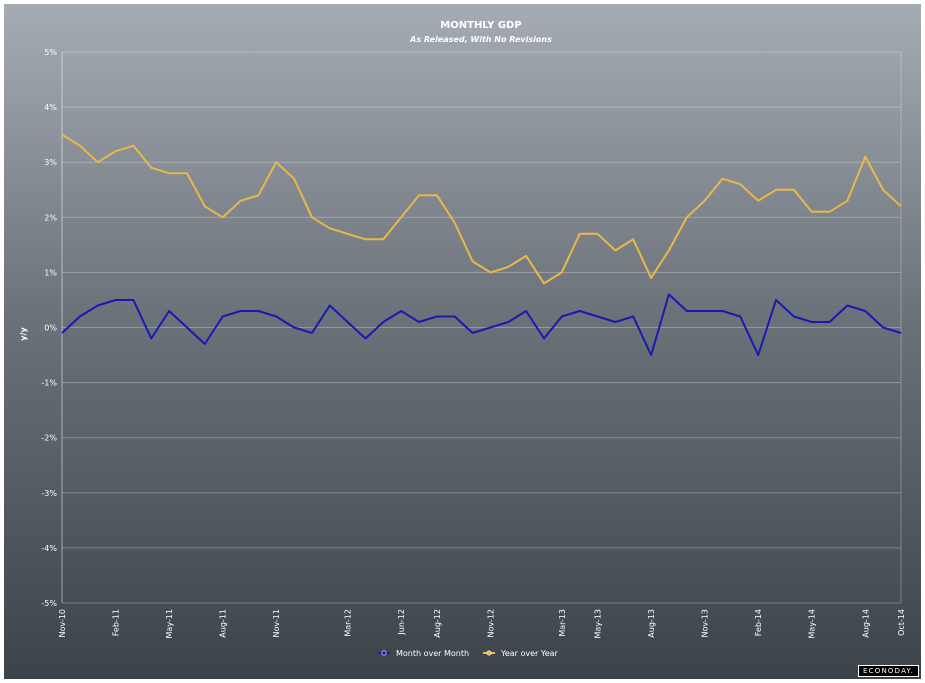 The height and width of the screenshot is (683, 925). What do you see at coordinates (888, 671) in the screenshot?
I see `econoday-logo: ECONODAY.` at bounding box center [888, 671].